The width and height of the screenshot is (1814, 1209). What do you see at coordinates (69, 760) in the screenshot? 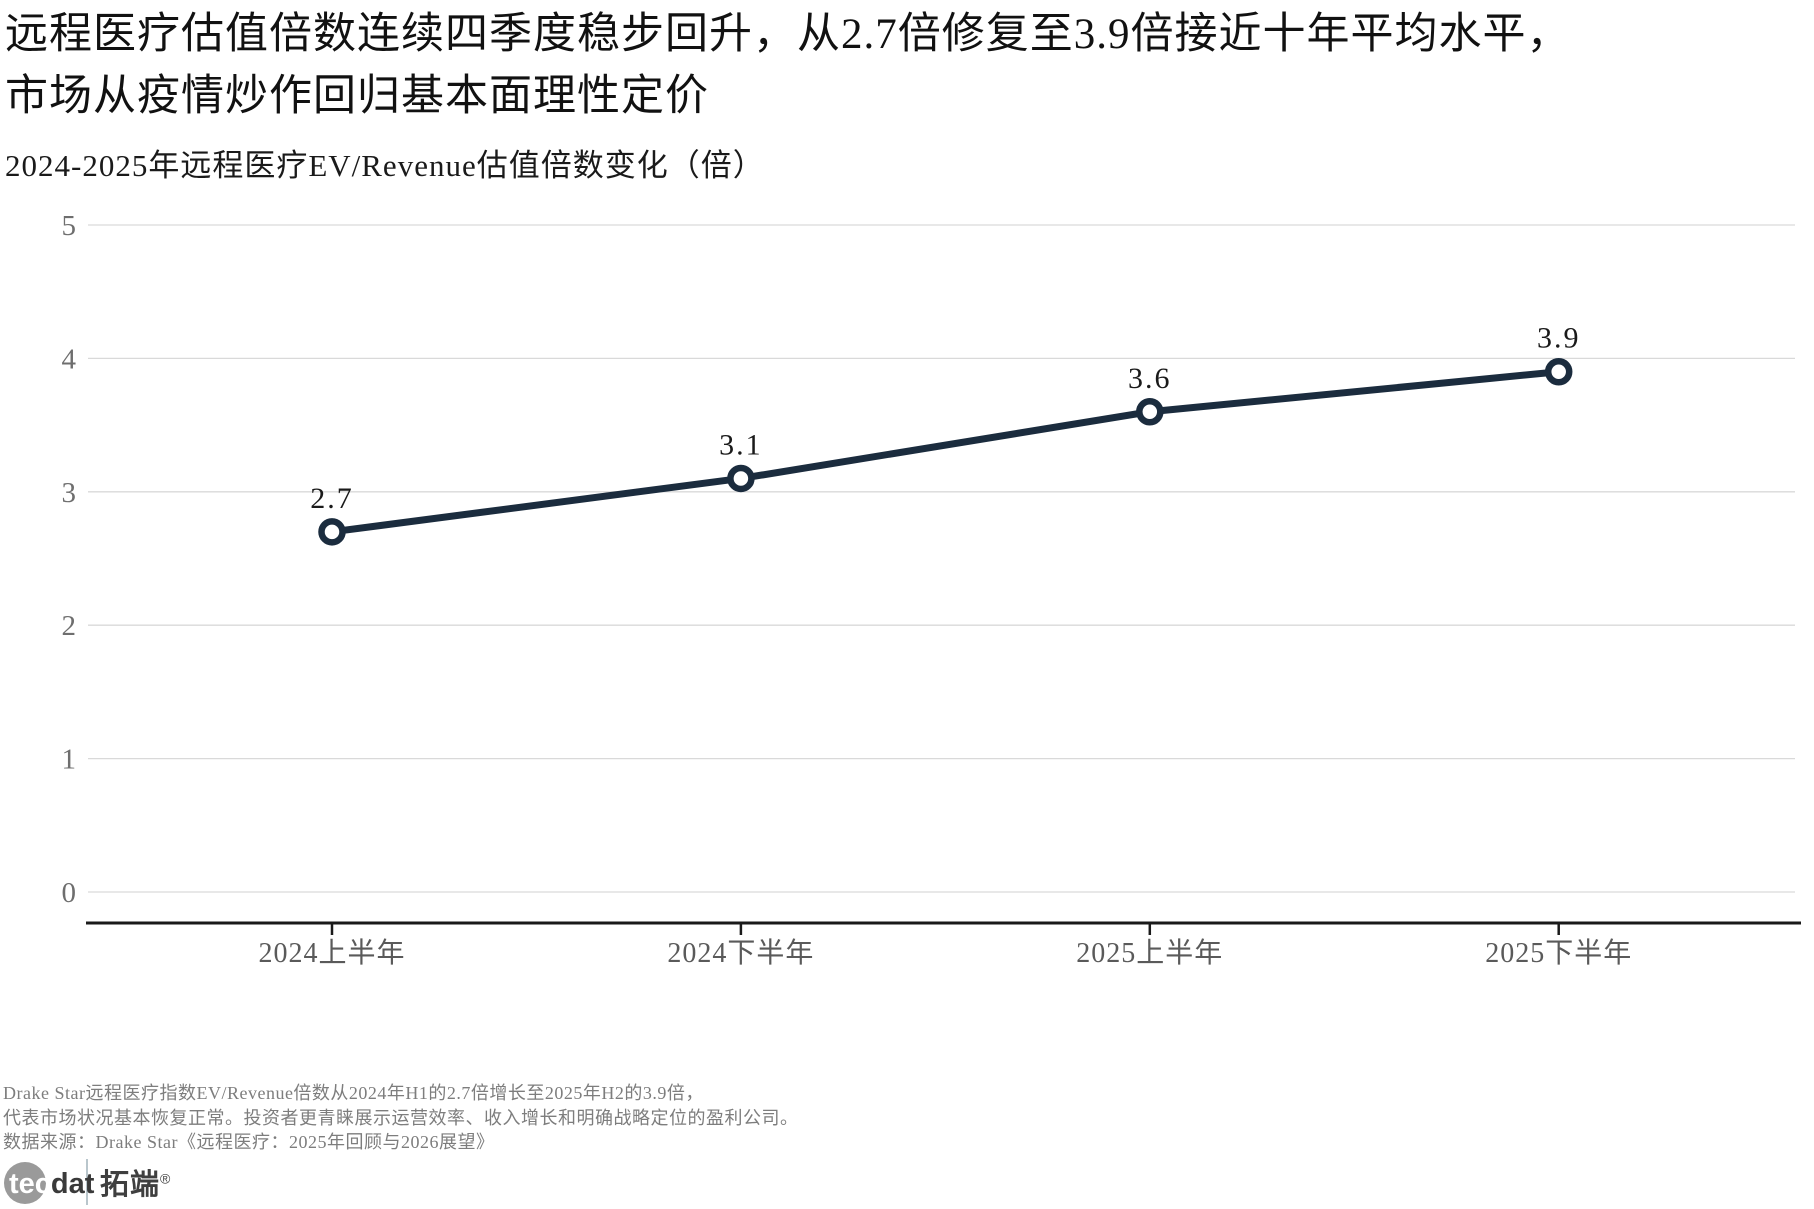
I see `y-axis-tick-label-1: 1` at bounding box center [69, 760].